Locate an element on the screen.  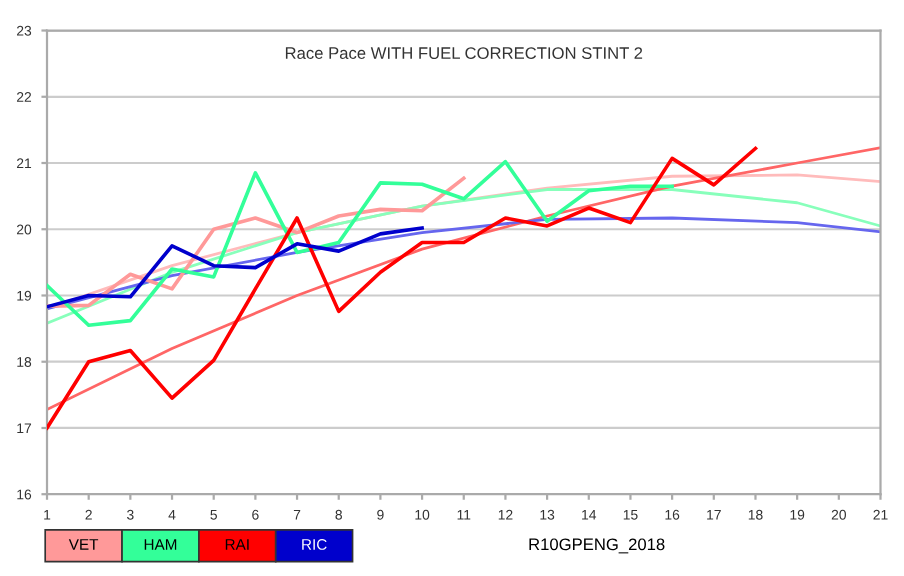
text: Race Pace WITH FUEL CORRECTION STINT 2 is located at coordinates (464, 53).